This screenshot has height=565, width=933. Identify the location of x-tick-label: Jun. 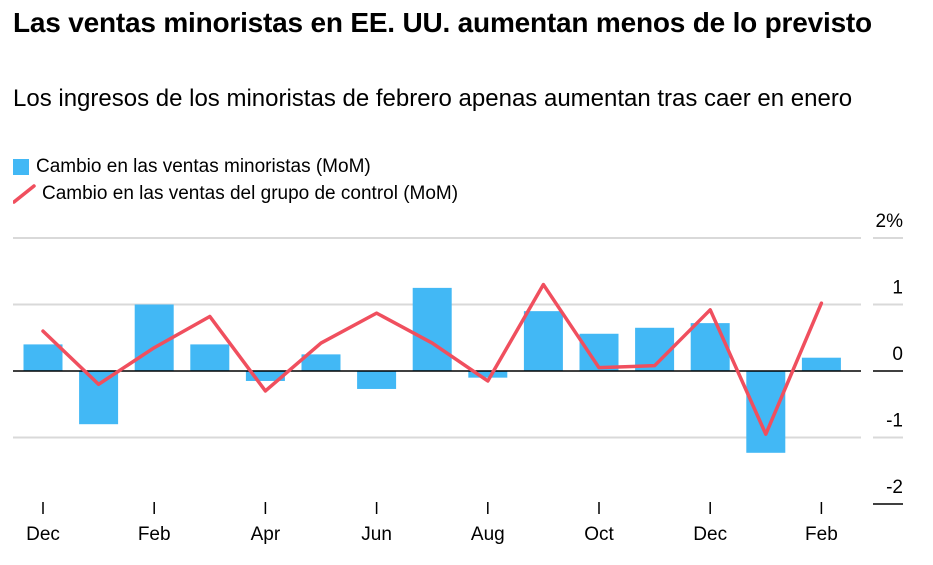
(376, 534).